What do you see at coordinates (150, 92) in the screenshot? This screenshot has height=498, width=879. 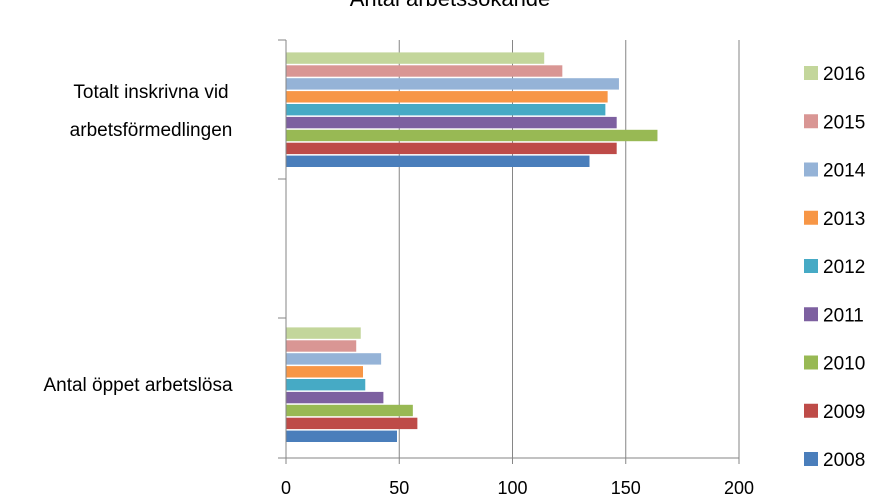 I see `category-label: Totalt inskrivna vid` at bounding box center [150, 92].